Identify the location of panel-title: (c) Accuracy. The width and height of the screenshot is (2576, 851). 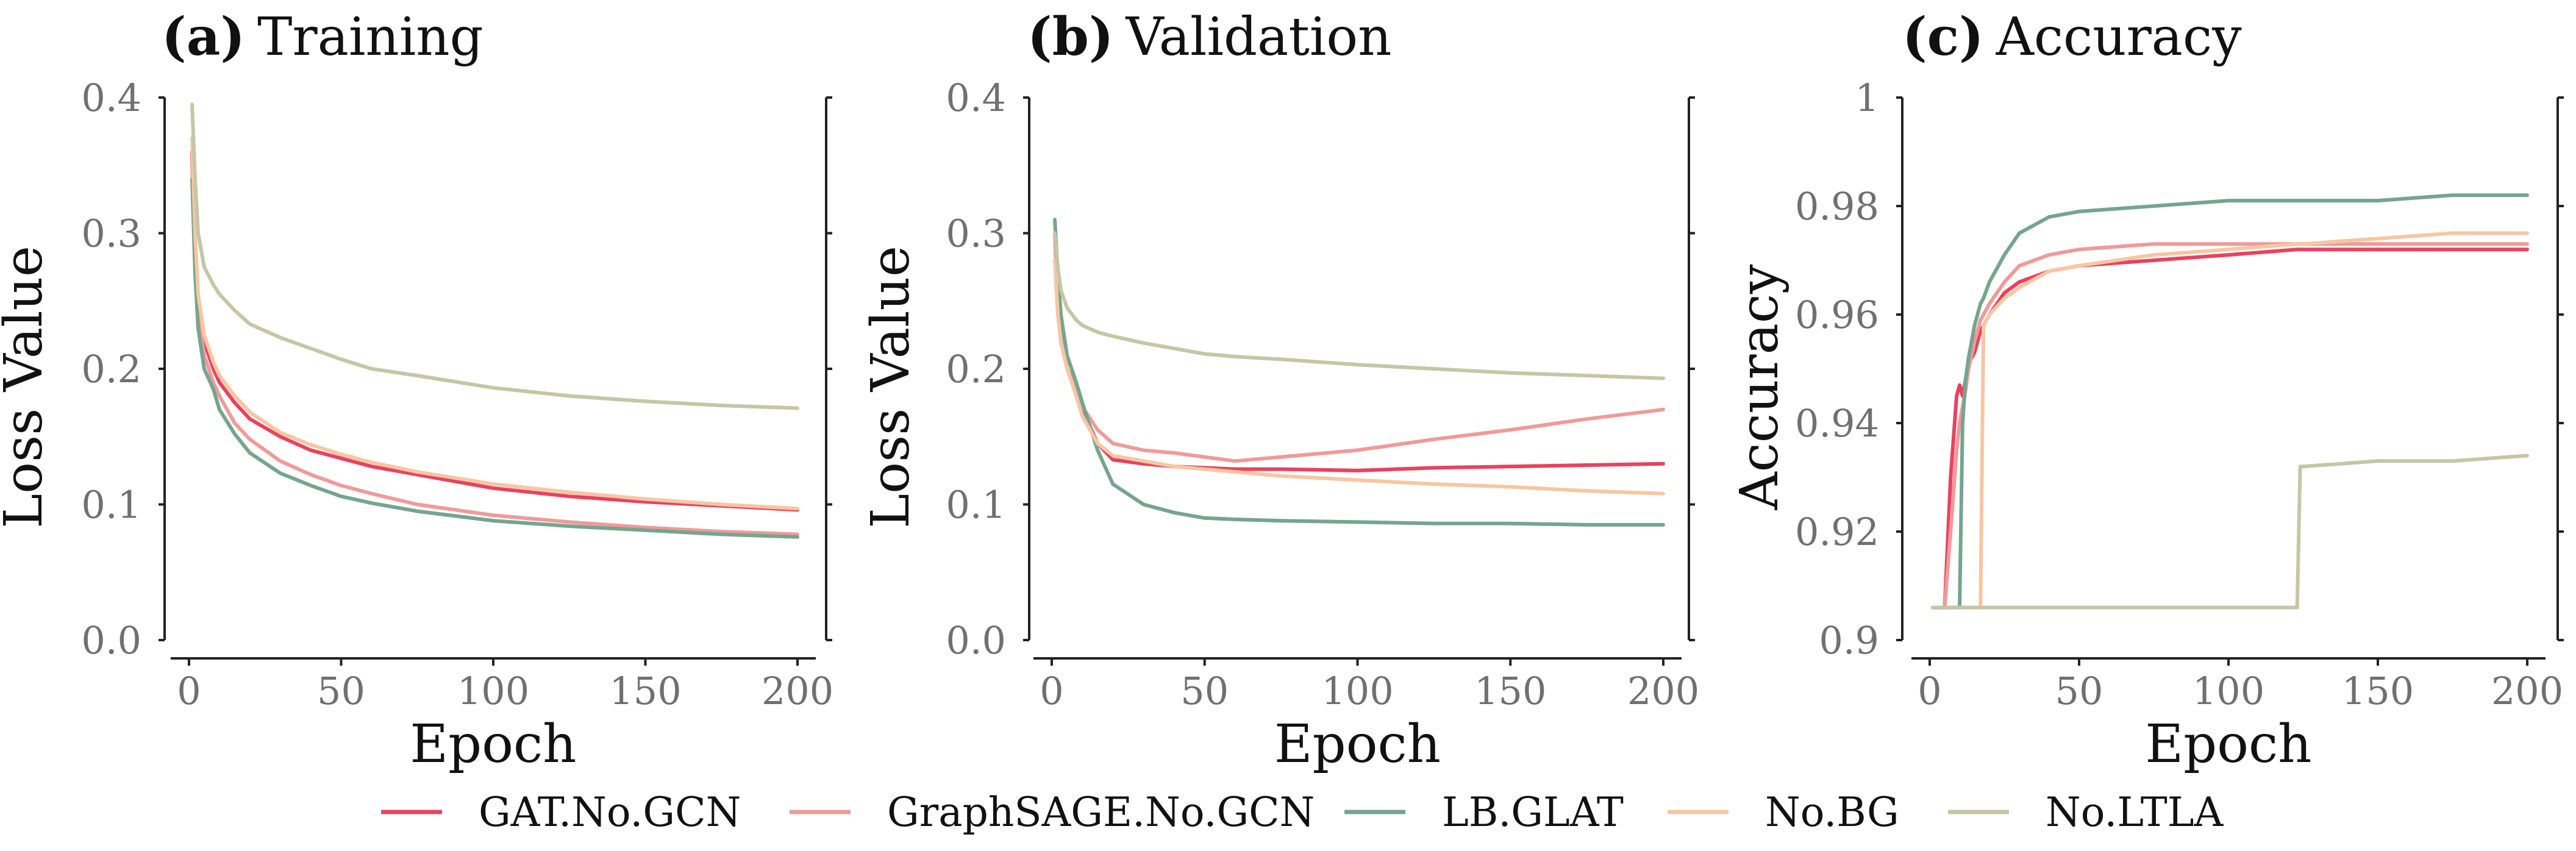
(2072, 37).